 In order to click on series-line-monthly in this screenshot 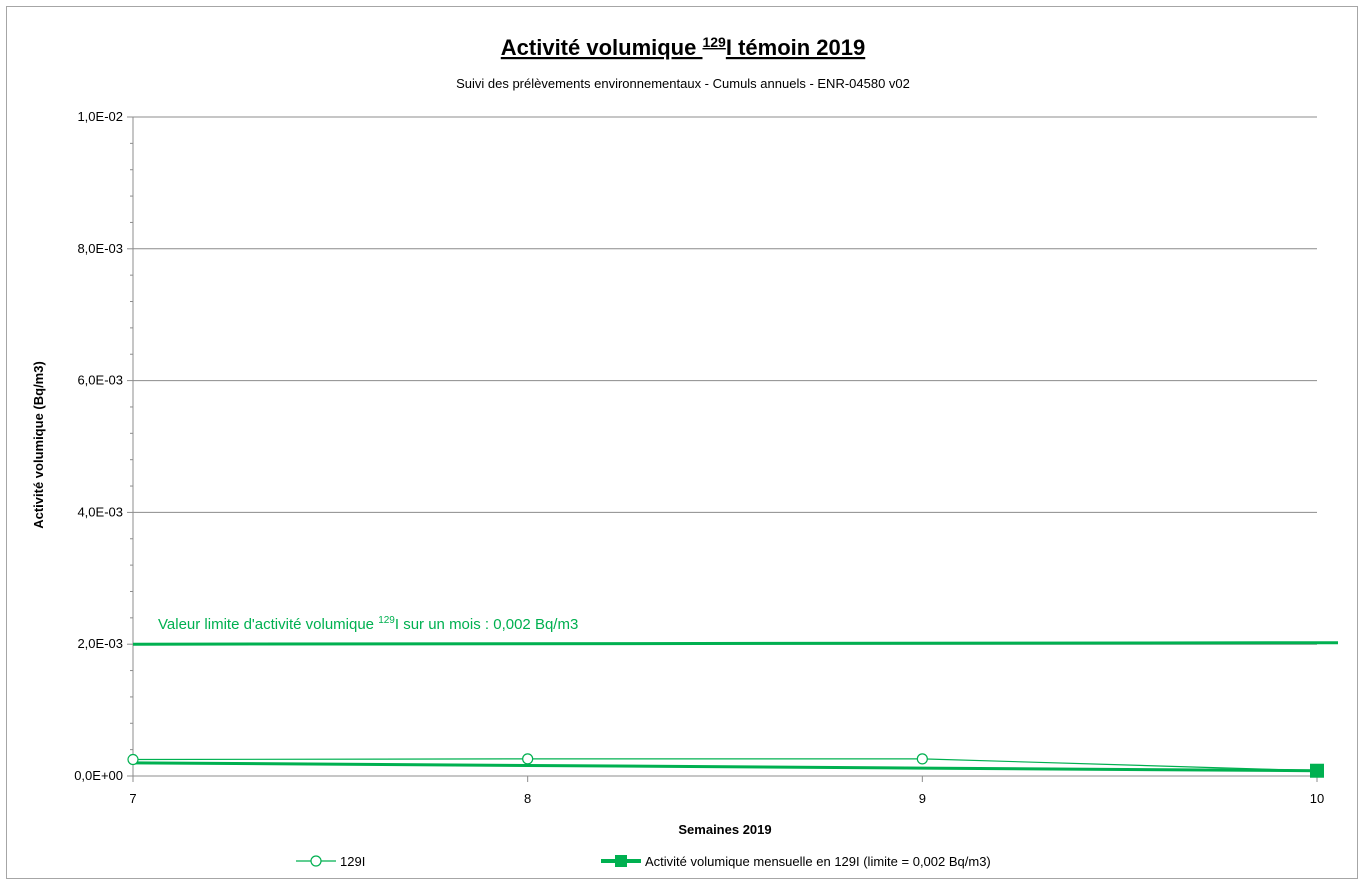, I will do `click(725, 767)`.